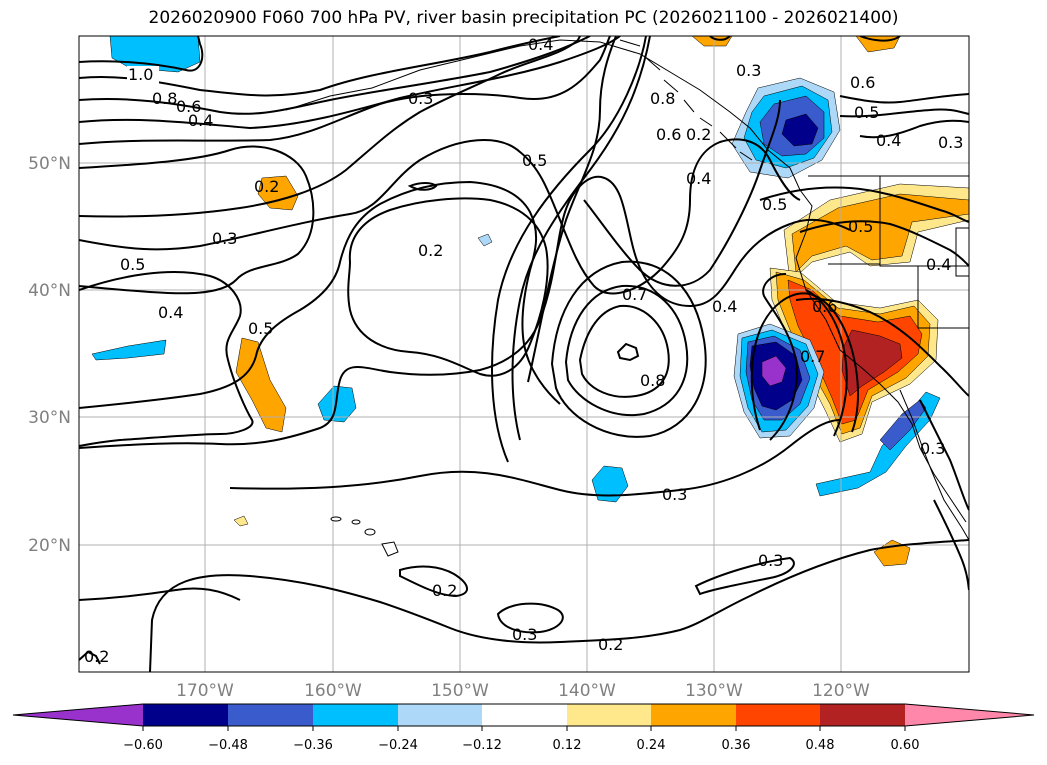  Describe the element at coordinates (129, 350) in the screenshot. I see `shade-negative-west-strip` at that location.